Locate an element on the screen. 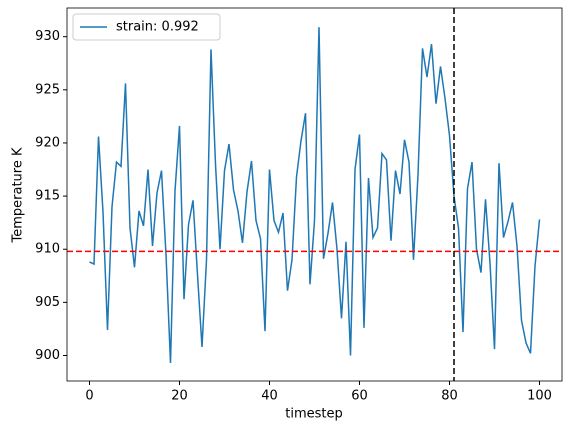  y-tick-label: 905 is located at coordinates (47, 302).